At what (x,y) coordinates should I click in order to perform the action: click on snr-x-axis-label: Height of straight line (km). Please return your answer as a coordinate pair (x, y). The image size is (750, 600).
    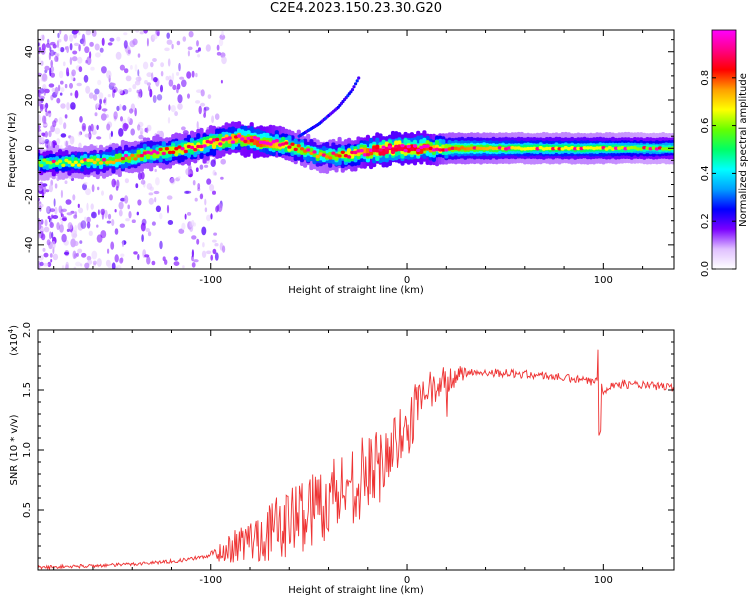
    Looking at the image, I should click on (356, 590).